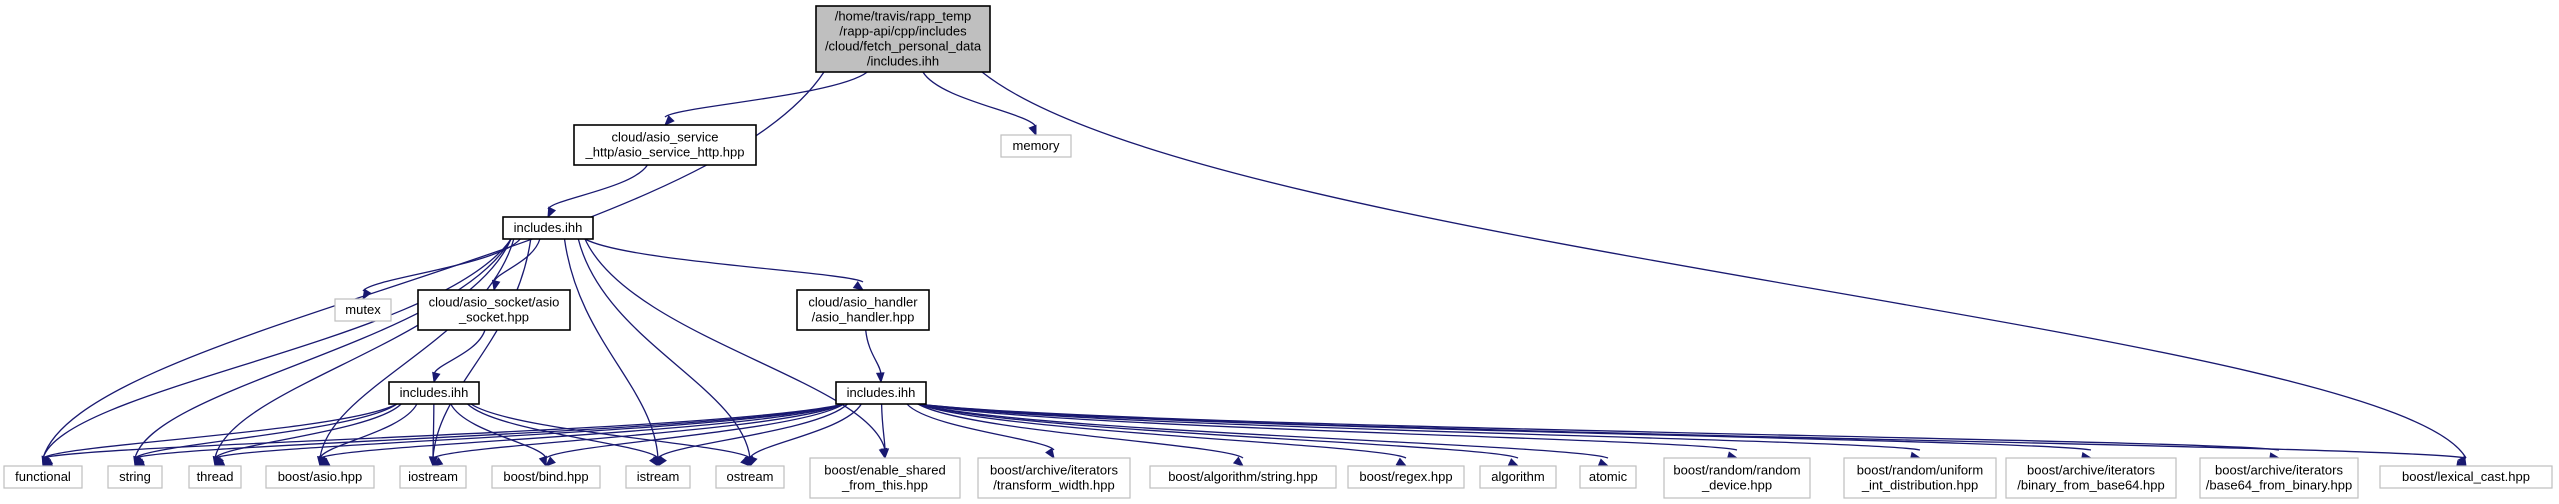  I want to click on edge-includes_c-to-binary_from_base64, so click(1505, 432).